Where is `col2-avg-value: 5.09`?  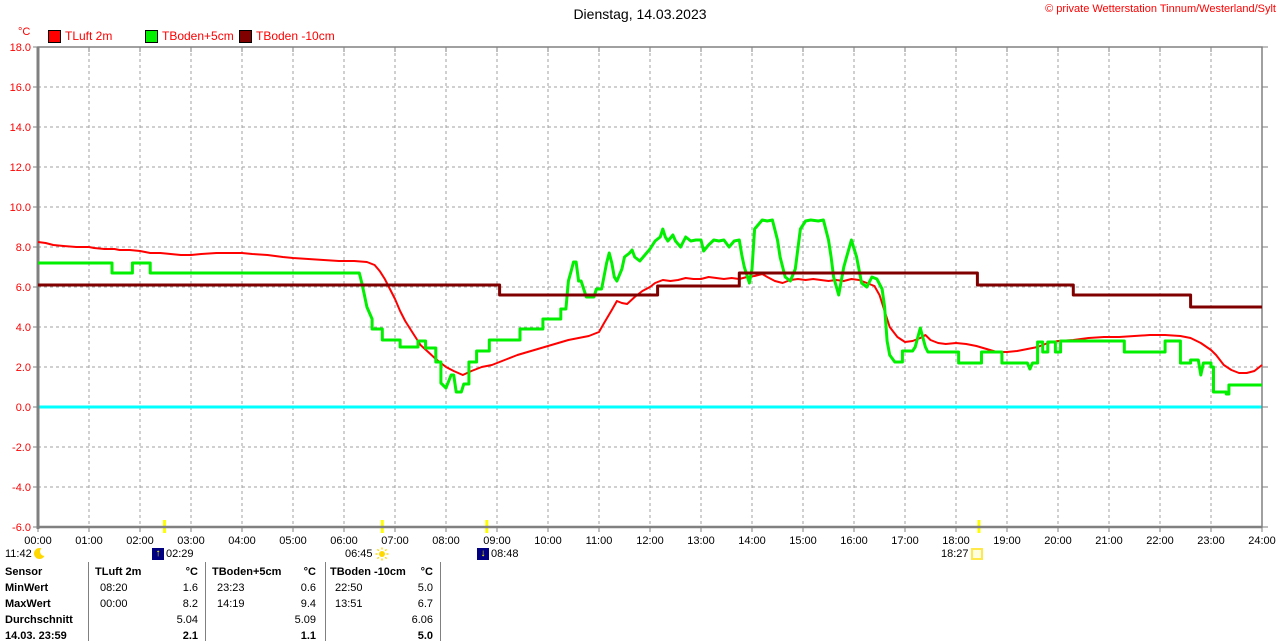 col2-avg-value: 5.09 is located at coordinates (305, 620).